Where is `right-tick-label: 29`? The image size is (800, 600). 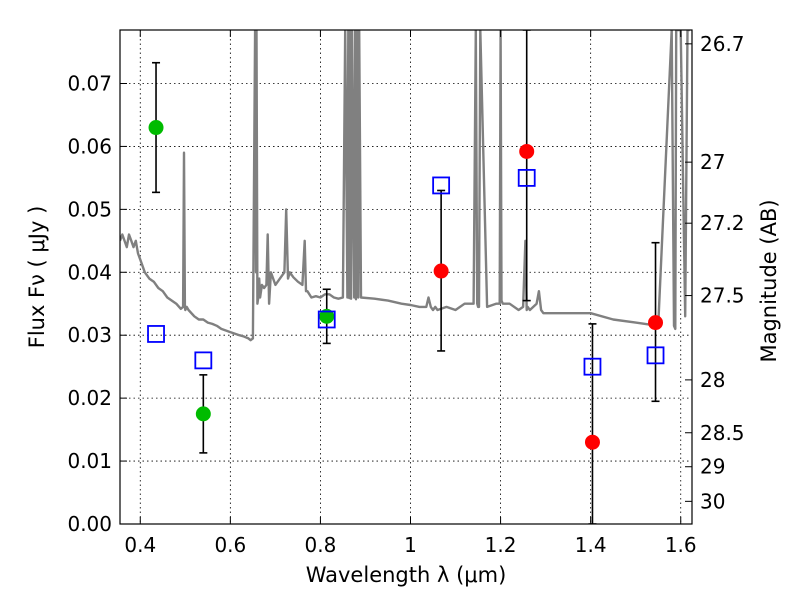
right-tick-label: 29 is located at coordinates (712, 467).